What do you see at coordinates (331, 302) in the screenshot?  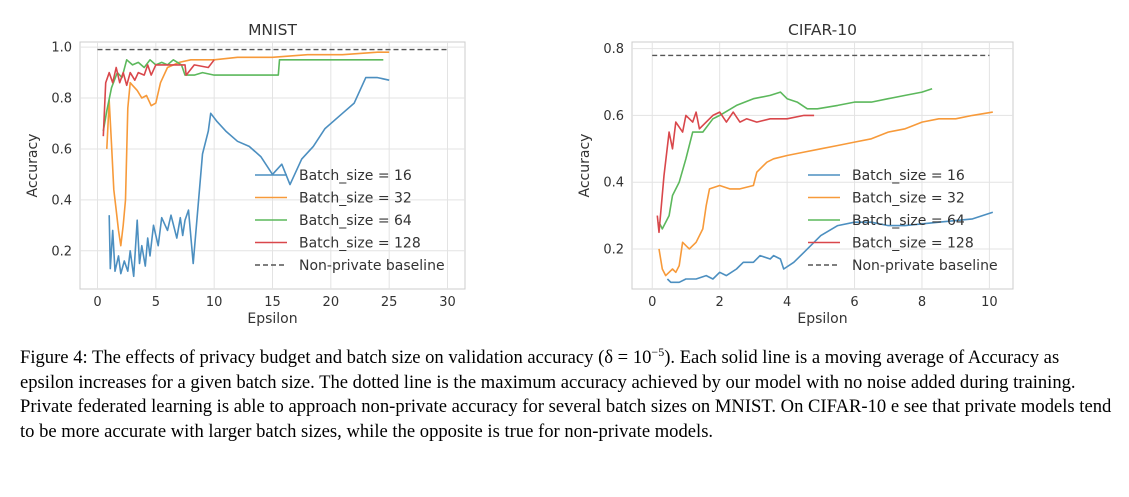 I see `x-tick-label: 20` at bounding box center [331, 302].